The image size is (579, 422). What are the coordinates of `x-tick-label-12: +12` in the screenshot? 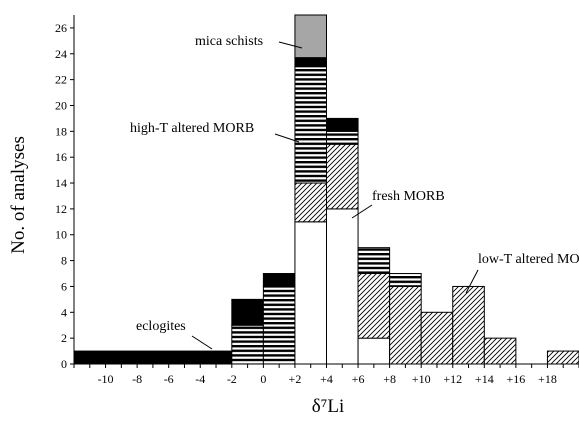 It's located at (452, 379).